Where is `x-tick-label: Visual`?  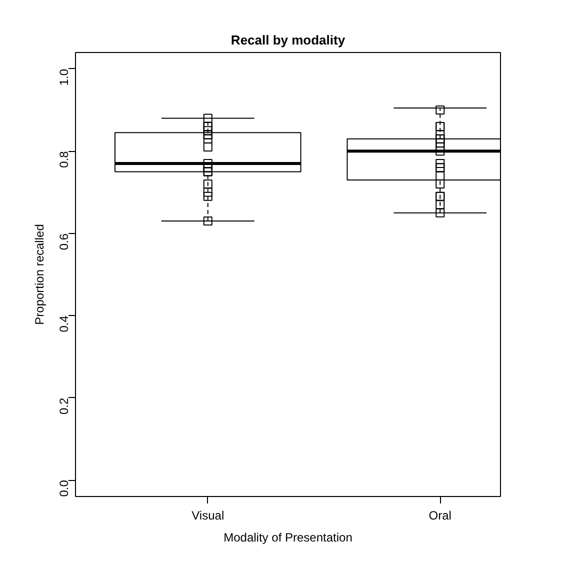
x-tick-label: Visual is located at coordinates (208, 515).